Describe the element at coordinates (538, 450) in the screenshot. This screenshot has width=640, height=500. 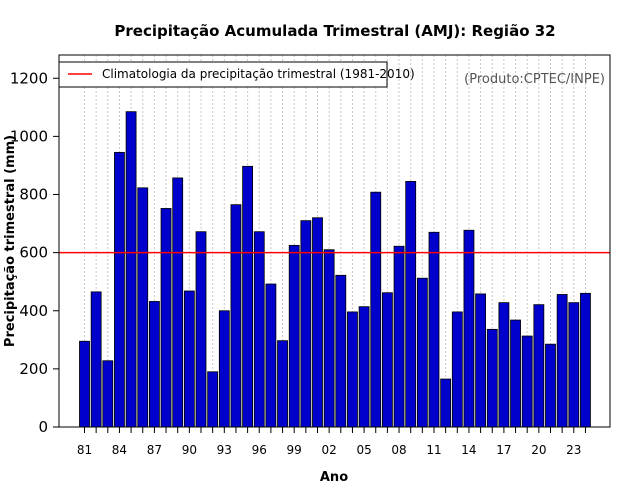
I see `x-tick-label: 20` at that location.